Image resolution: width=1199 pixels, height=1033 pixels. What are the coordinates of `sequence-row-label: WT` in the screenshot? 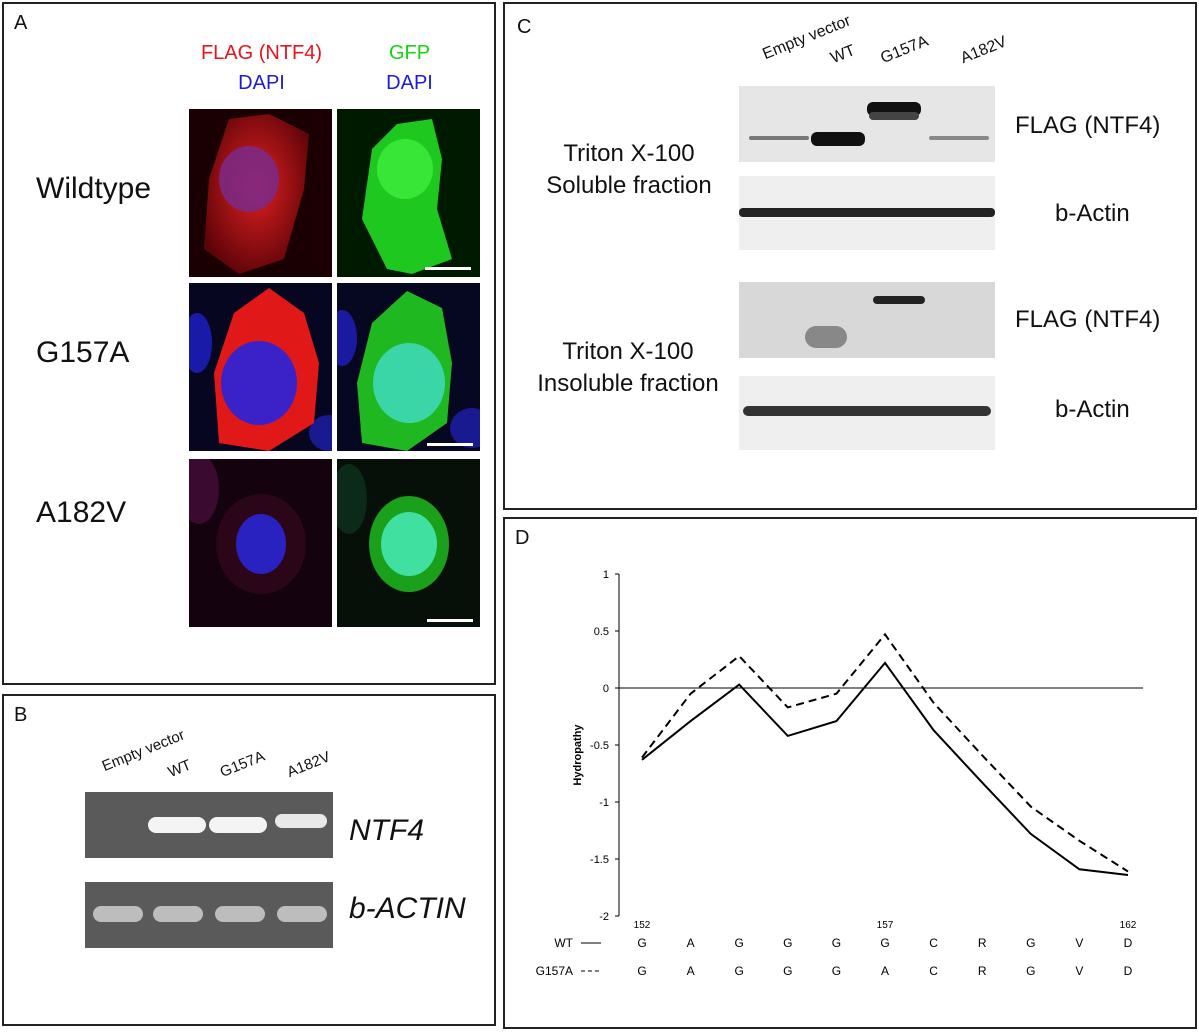 It's located at (563, 943).